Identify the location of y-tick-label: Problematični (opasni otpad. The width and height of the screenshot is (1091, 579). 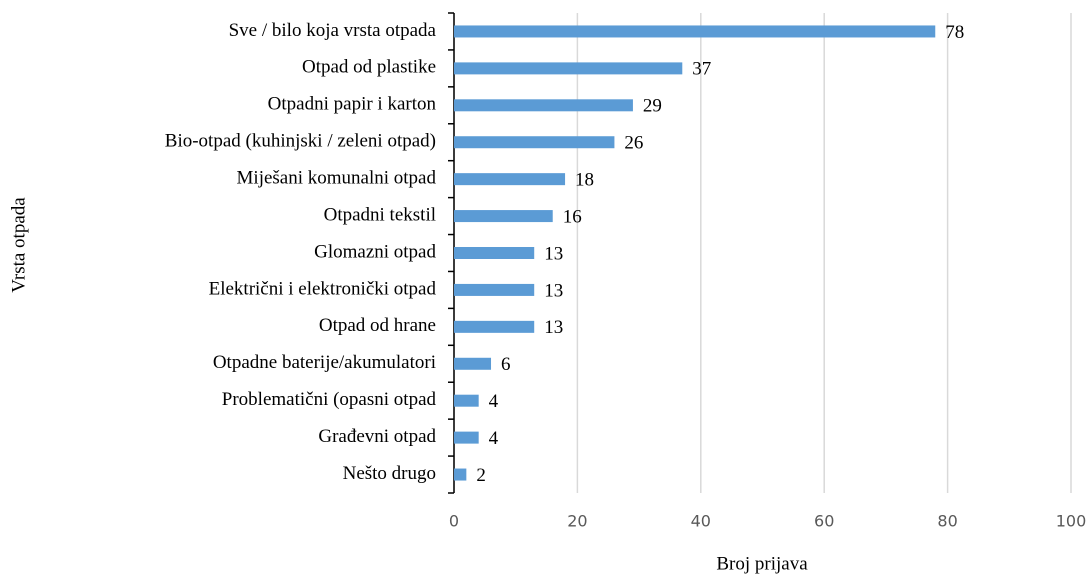
(329, 399).